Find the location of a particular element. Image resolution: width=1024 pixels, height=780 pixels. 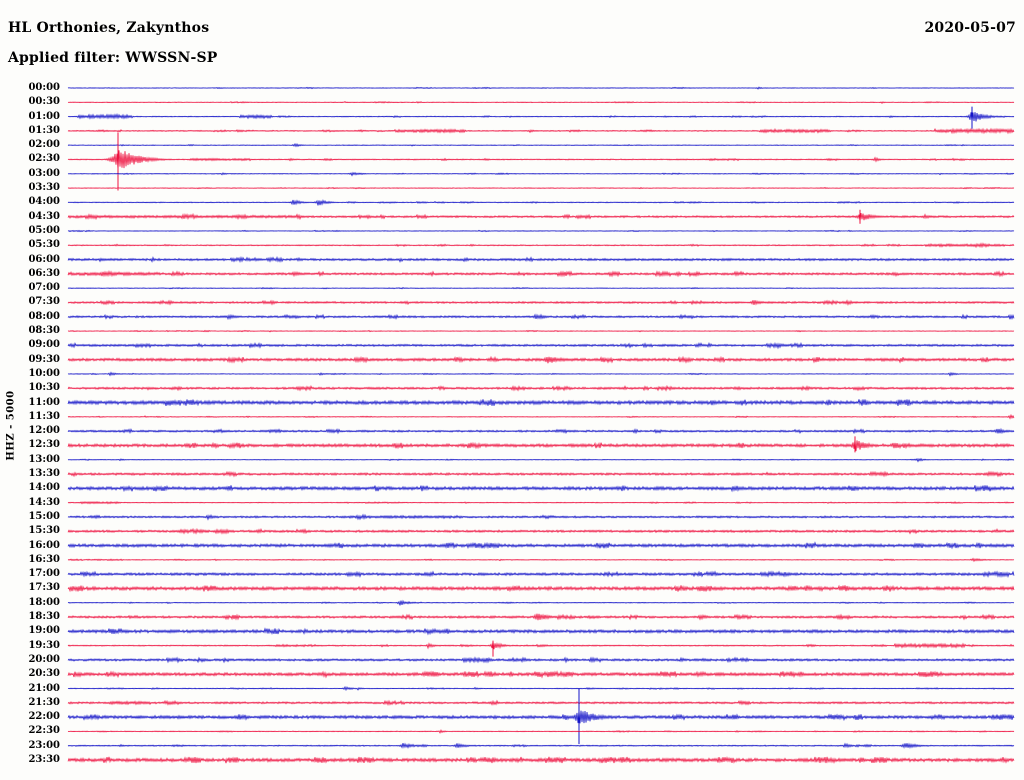

time-label-1000: 10:00 is located at coordinates (44, 373).